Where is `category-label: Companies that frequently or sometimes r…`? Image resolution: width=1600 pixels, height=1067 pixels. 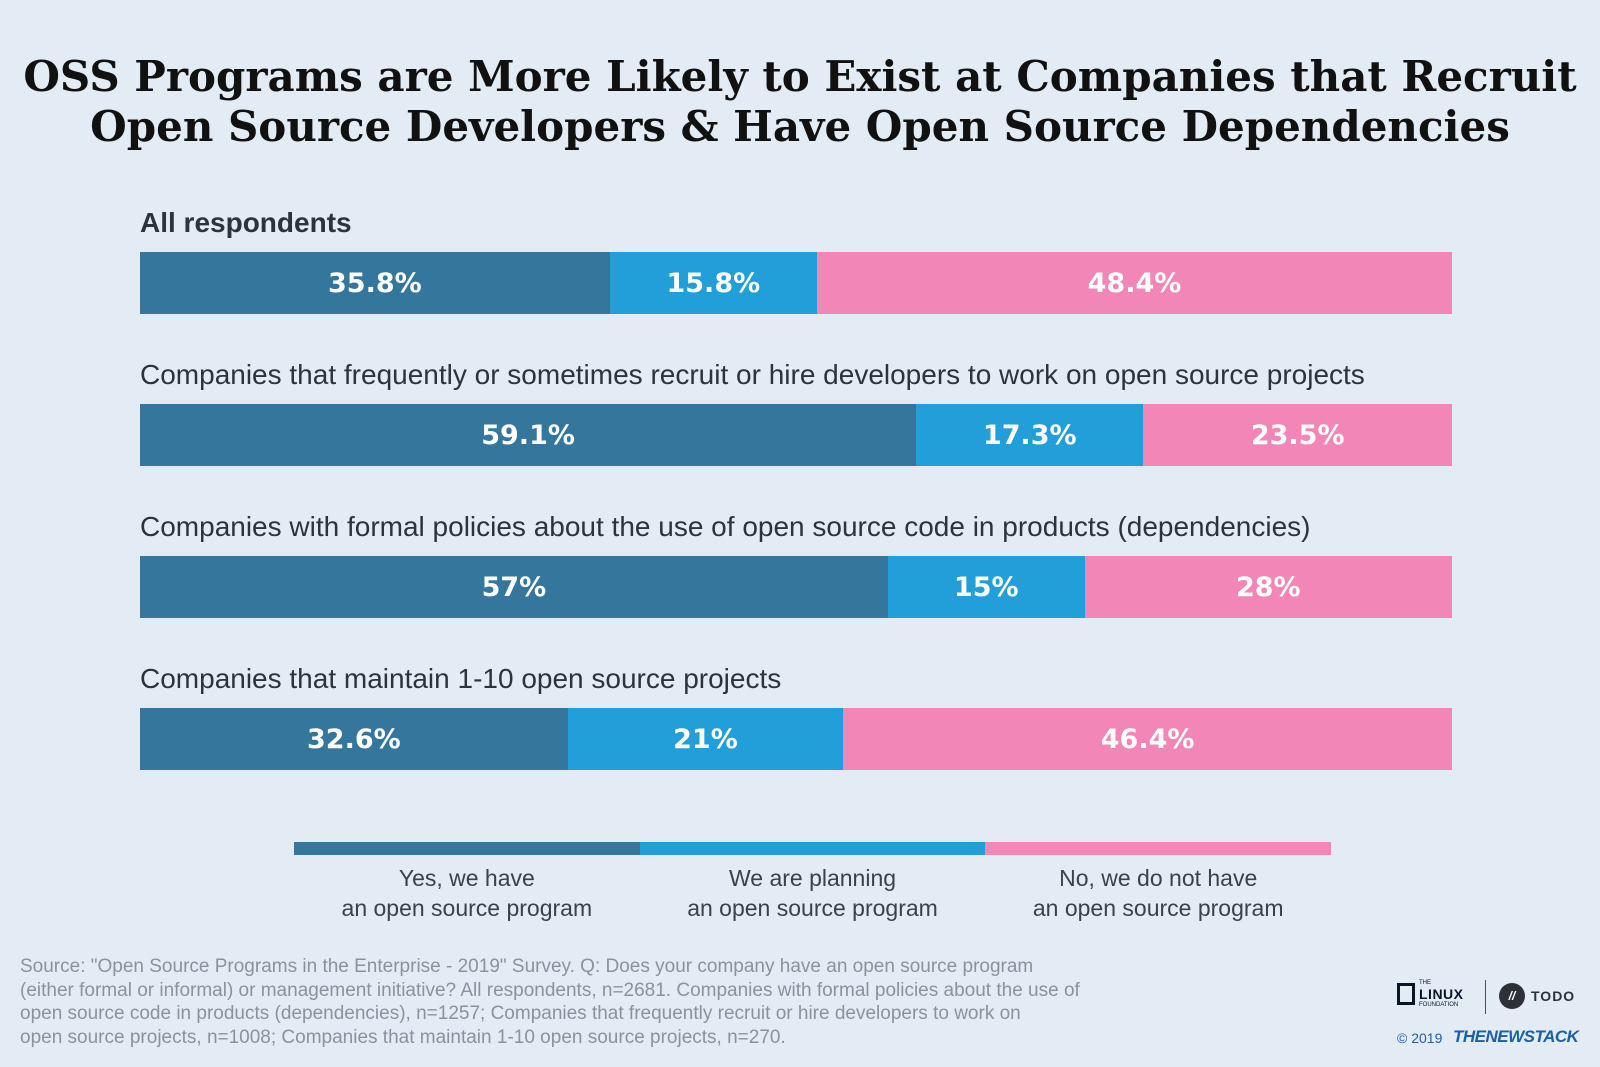 category-label: Companies that frequently or sometimes r… is located at coordinates (752, 374).